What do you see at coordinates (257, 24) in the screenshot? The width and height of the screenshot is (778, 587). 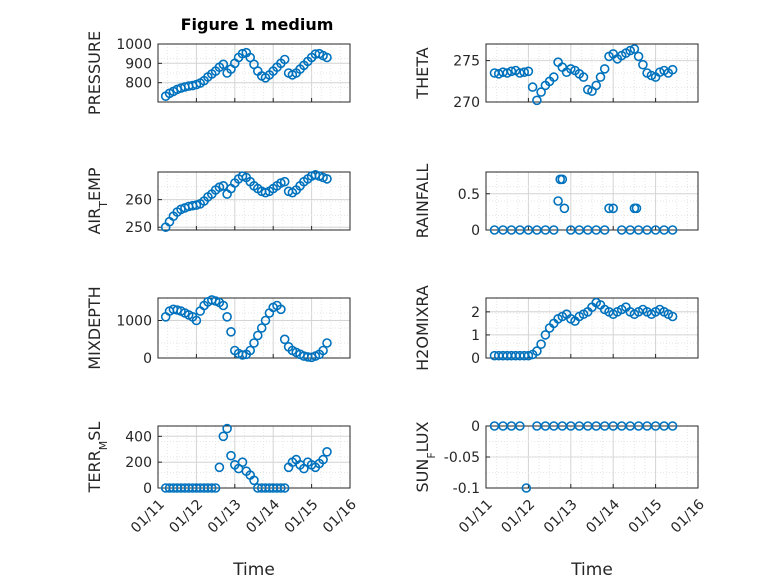 I see `figure-title: Figure 1 medium` at bounding box center [257, 24].